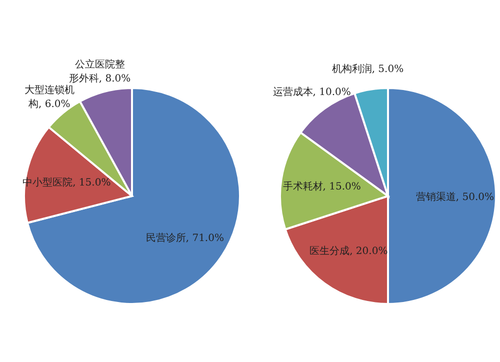 The image size is (500, 362). What do you see at coordinates (368, 68) in the screenshot?
I see `slice-label: 机构利润, 5.0%` at bounding box center [368, 68].